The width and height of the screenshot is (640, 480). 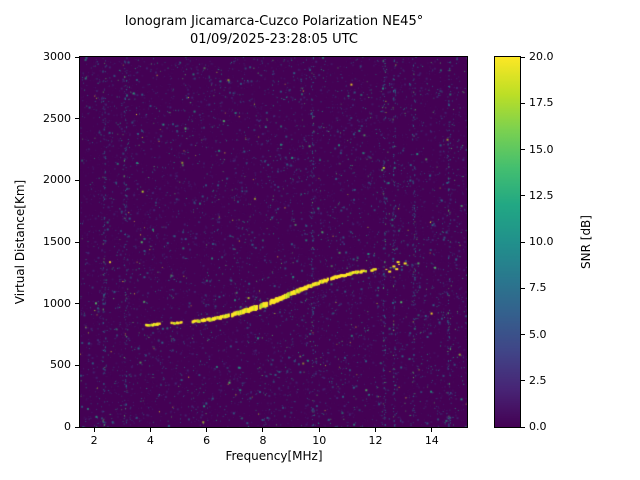 What do you see at coordinates (541, 241) in the screenshot?
I see `colorbar-tick-label: 10.0` at bounding box center [541, 241].